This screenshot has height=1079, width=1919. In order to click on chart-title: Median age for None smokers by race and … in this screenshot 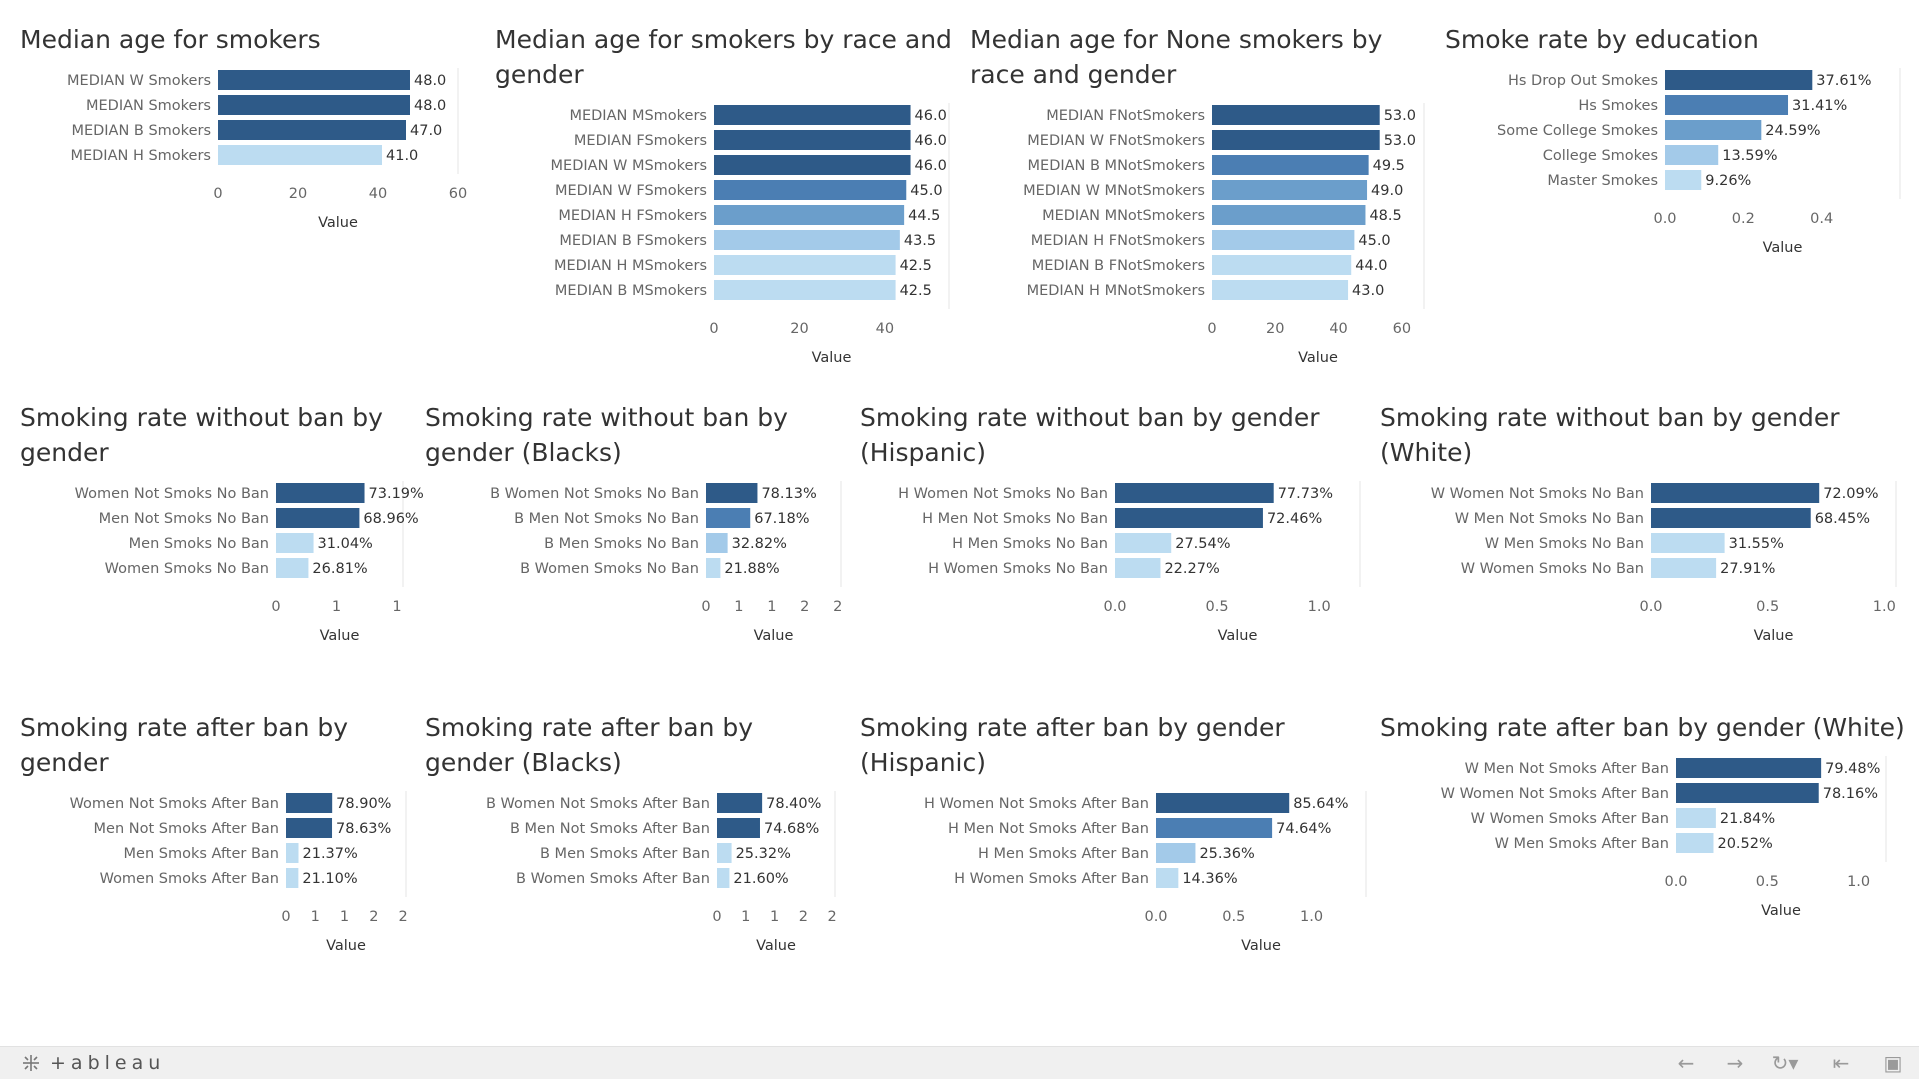, I will do `click(1176, 57)`.